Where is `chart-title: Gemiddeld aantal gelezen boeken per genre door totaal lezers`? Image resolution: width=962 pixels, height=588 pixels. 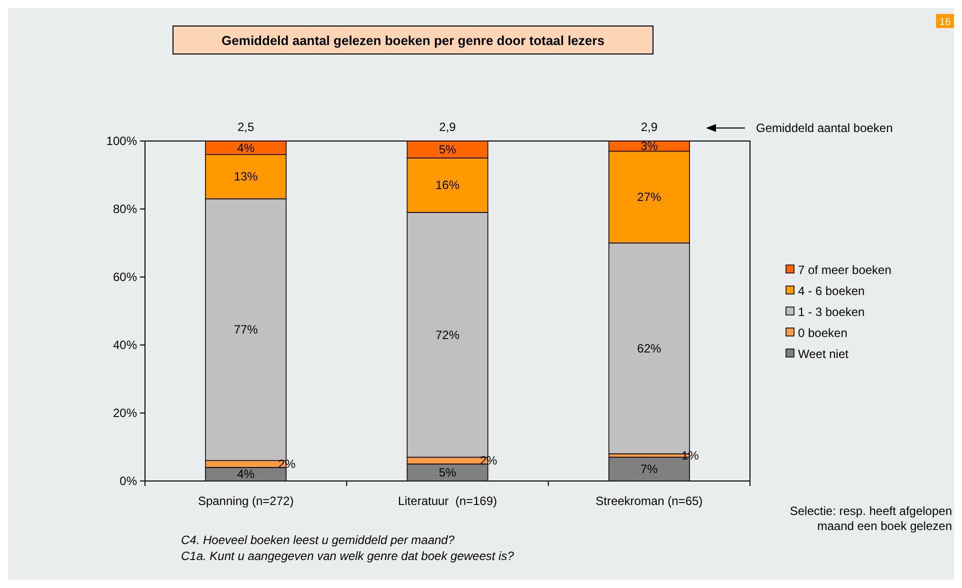
chart-title: Gemiddeld aantal gelezen boeken per genre door totaal lezers is located at coordinates (413, 40).